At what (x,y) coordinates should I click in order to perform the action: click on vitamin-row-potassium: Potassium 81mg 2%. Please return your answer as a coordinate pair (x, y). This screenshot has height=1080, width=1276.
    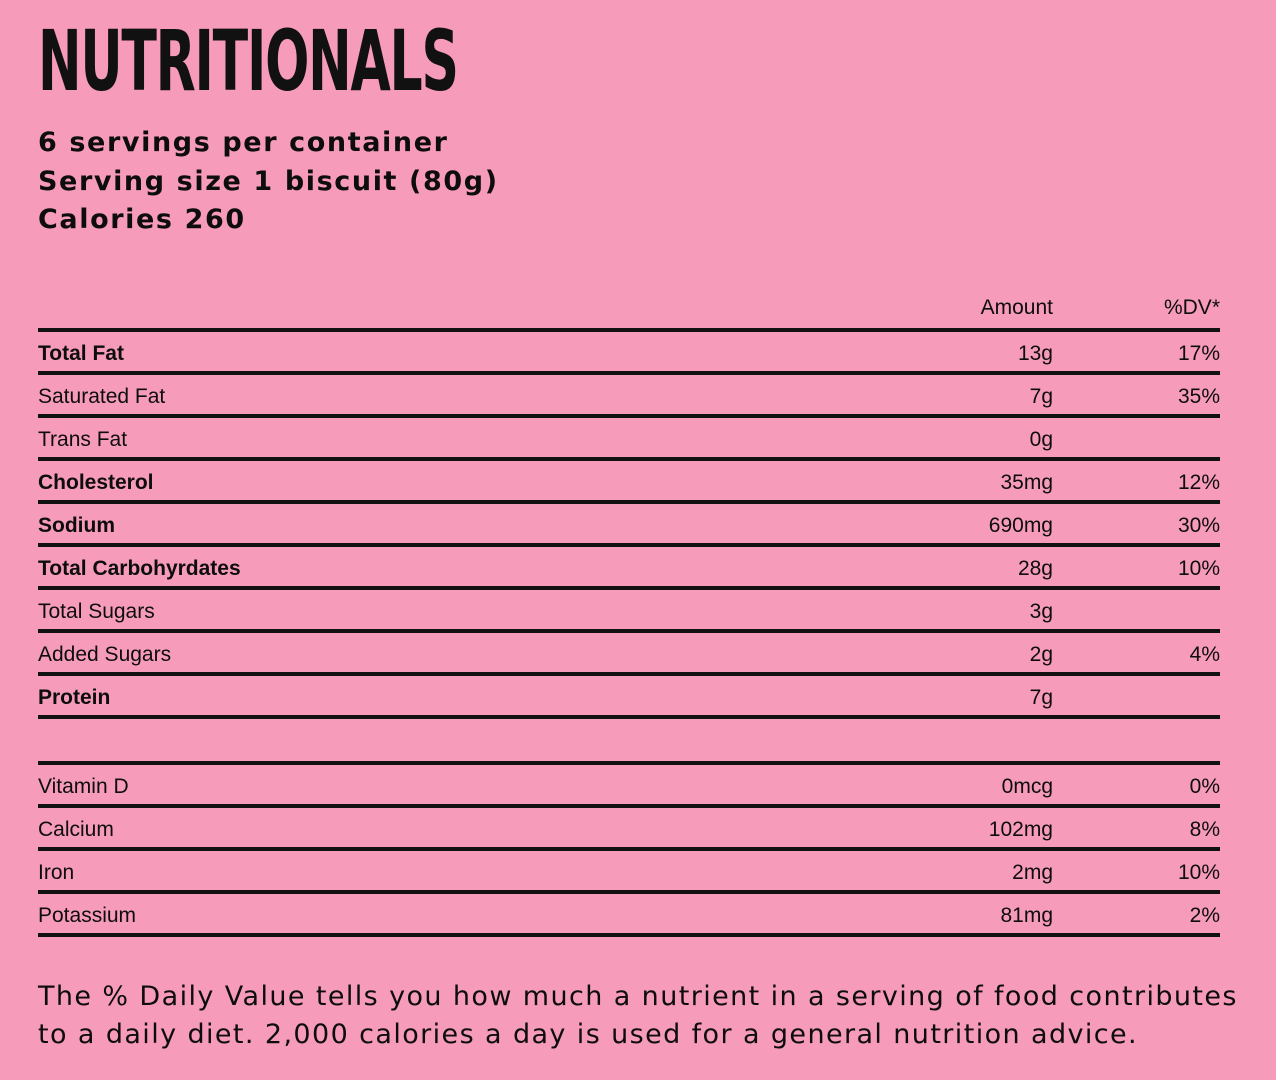
    Looking at the image, I should click on (629, 915).